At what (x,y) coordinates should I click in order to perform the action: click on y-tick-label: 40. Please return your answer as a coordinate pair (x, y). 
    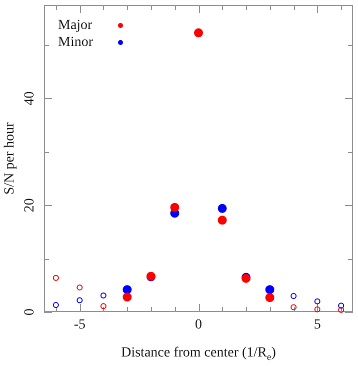
    Looking at the image, I should click on (30, 98).